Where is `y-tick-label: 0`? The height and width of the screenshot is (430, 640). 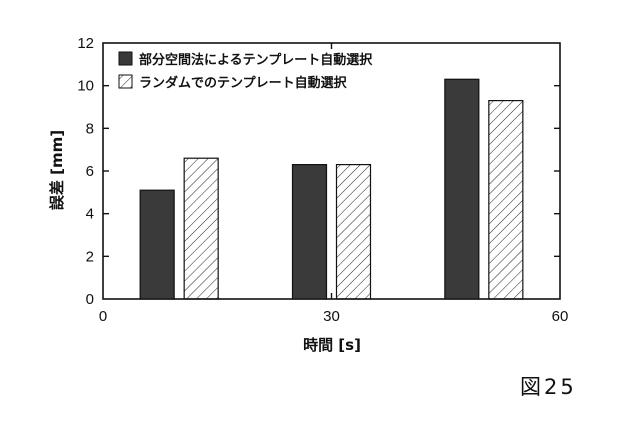
y-tick-label: 0 is located at coordinates (90, 299).